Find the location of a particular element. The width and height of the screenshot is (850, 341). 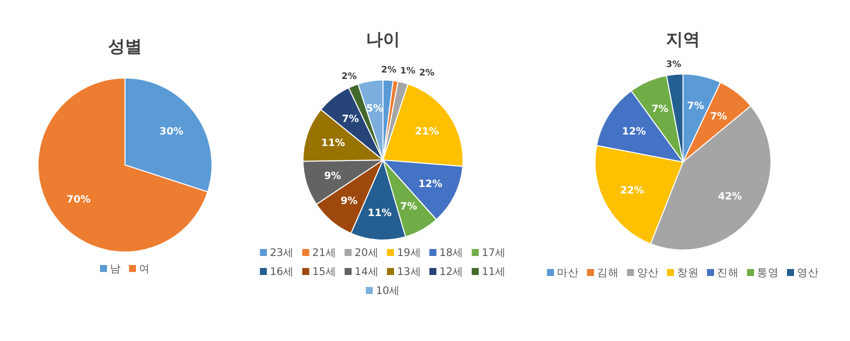

data-label: 70% is located at coordinates (78, 200).